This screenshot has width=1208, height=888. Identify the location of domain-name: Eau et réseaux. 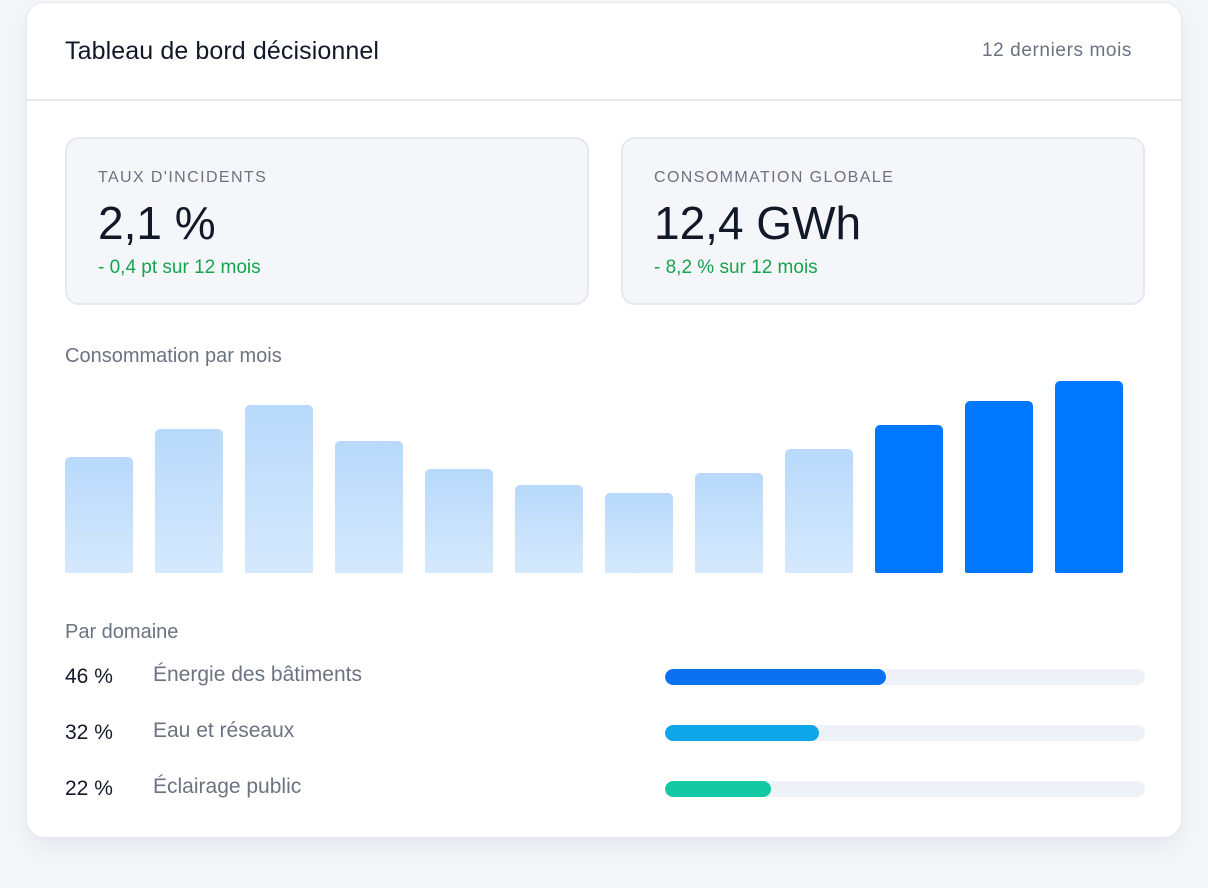
(224, 730).